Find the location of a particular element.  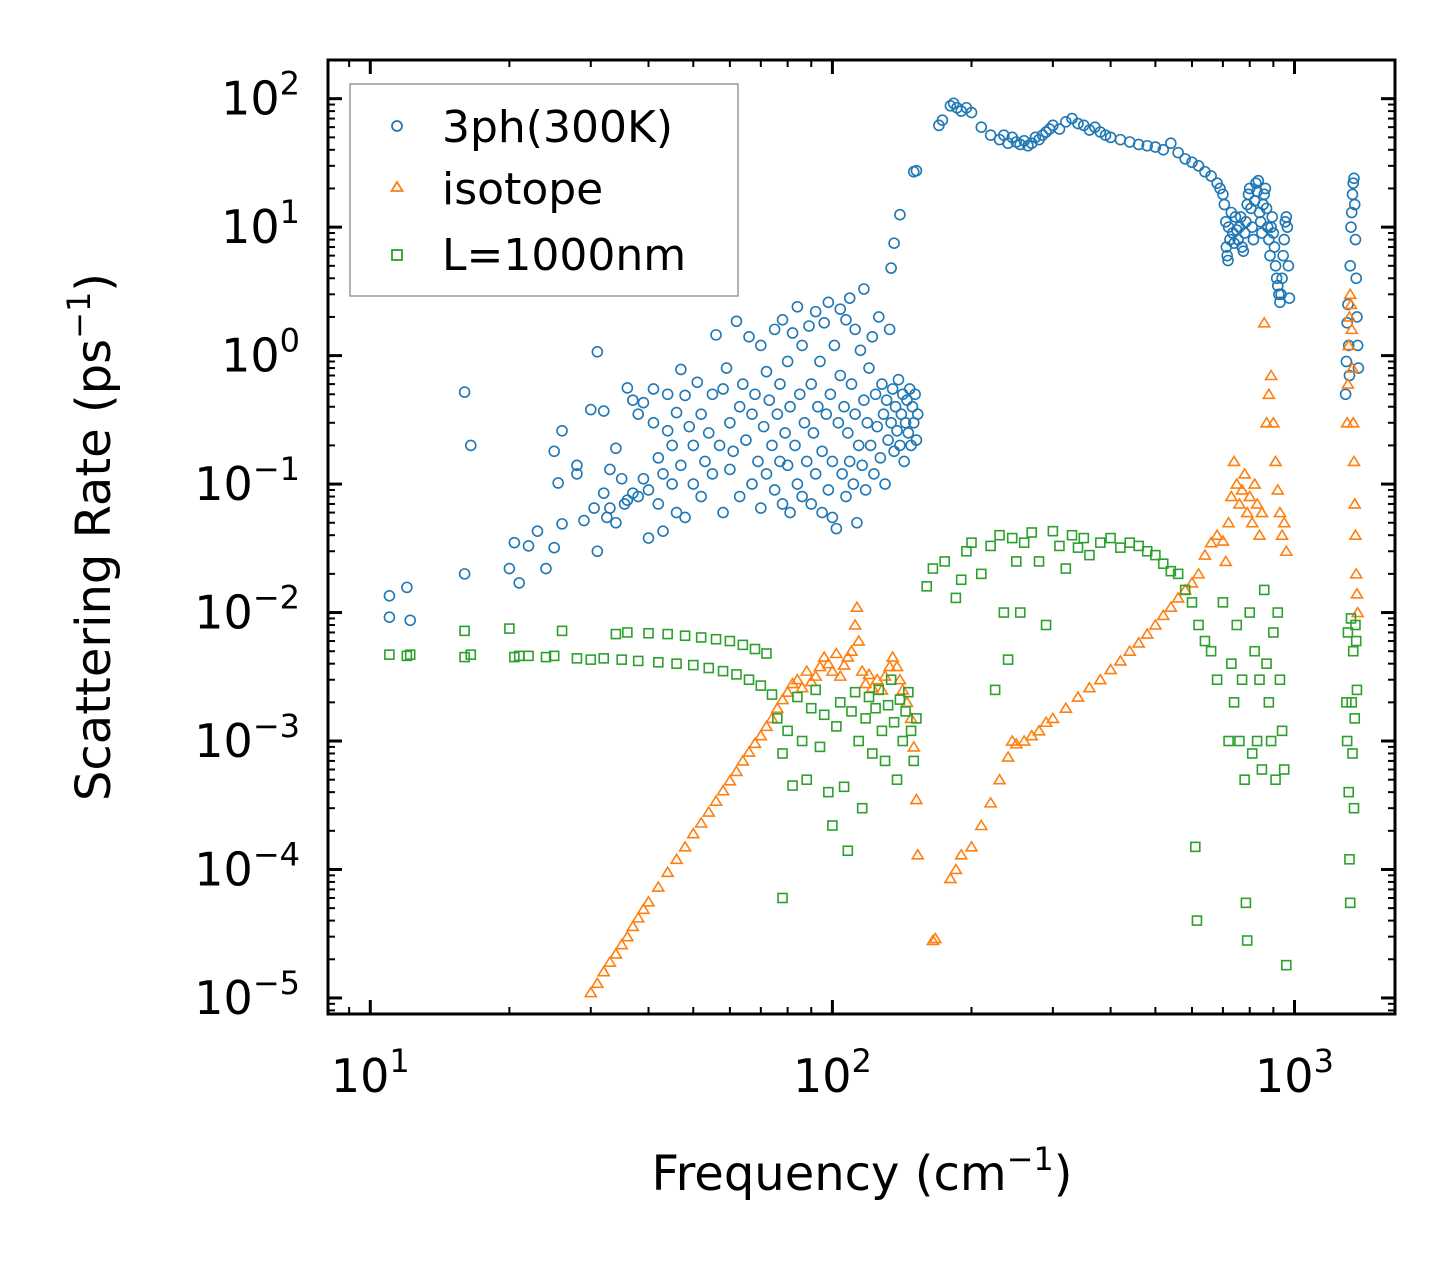

legend-marker-square is located at coordinates (397, 255).